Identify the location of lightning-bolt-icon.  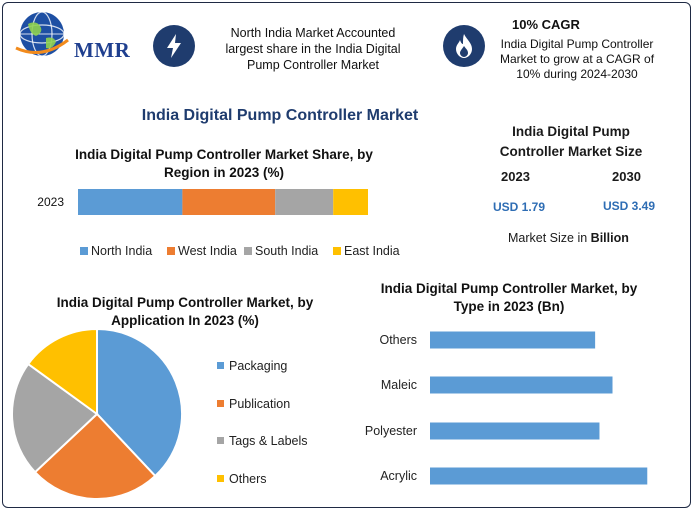
(174, 46).